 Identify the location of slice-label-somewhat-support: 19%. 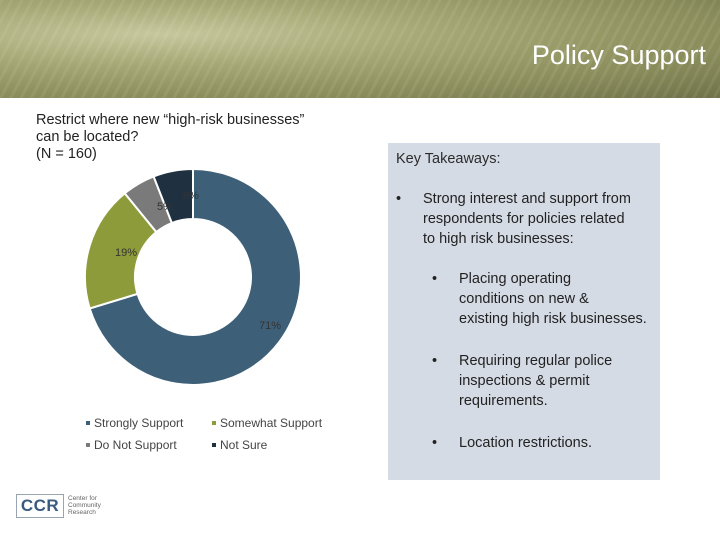
(126, 253).